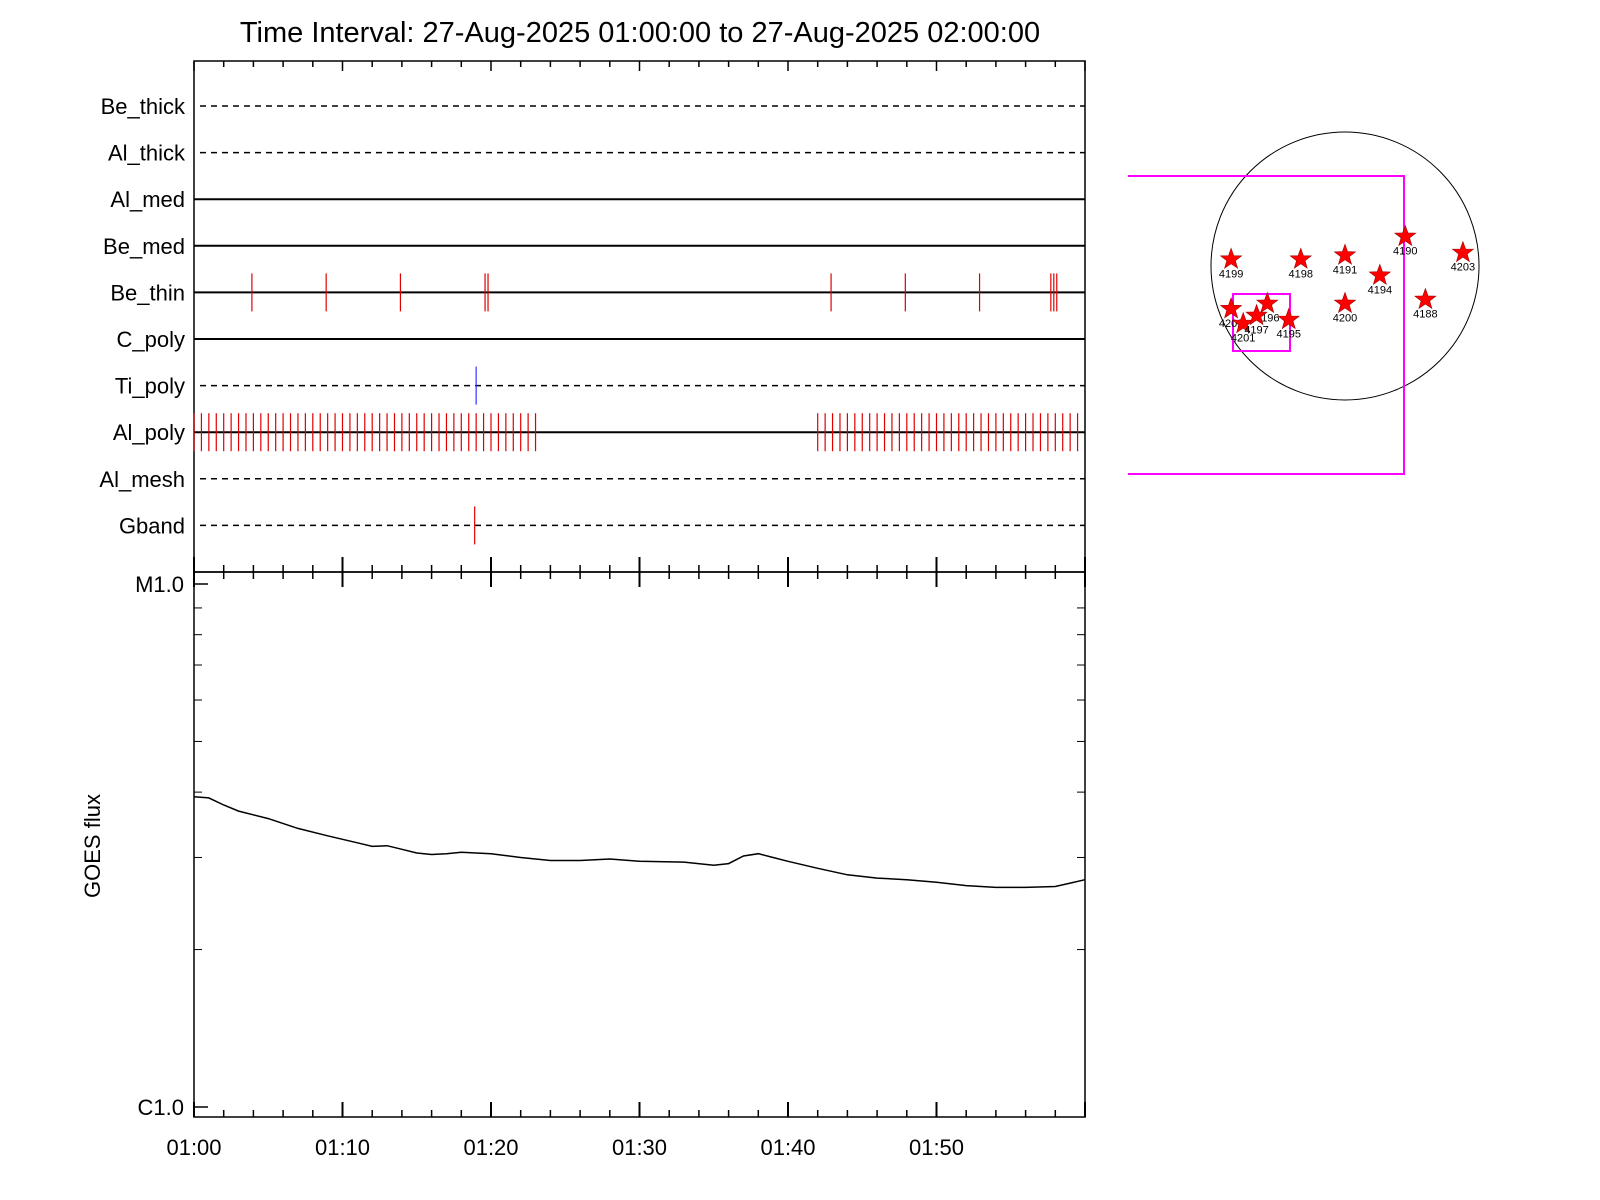  Describe the element at coordinates (1425, 315) in the screenshot. I see `active-region-label: 4188` at that location.